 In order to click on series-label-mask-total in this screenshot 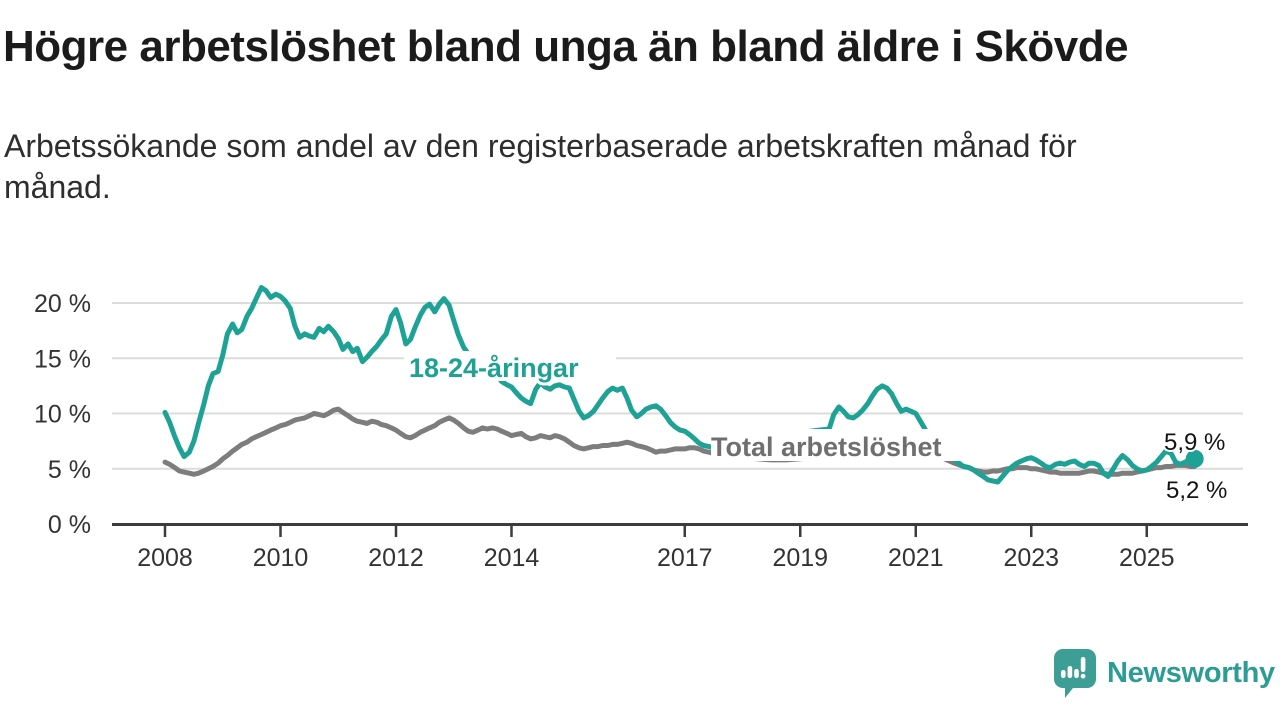, I will do `click(853, 445)`.